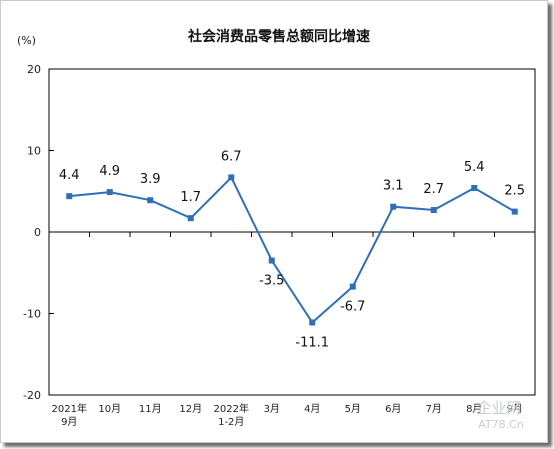 The width and height of the screenshot is (554, 449). What do you see at coordinates (150, 409) in the screenshot?
I see `x-tick-label: 11月` at bounding box center [150, 409].